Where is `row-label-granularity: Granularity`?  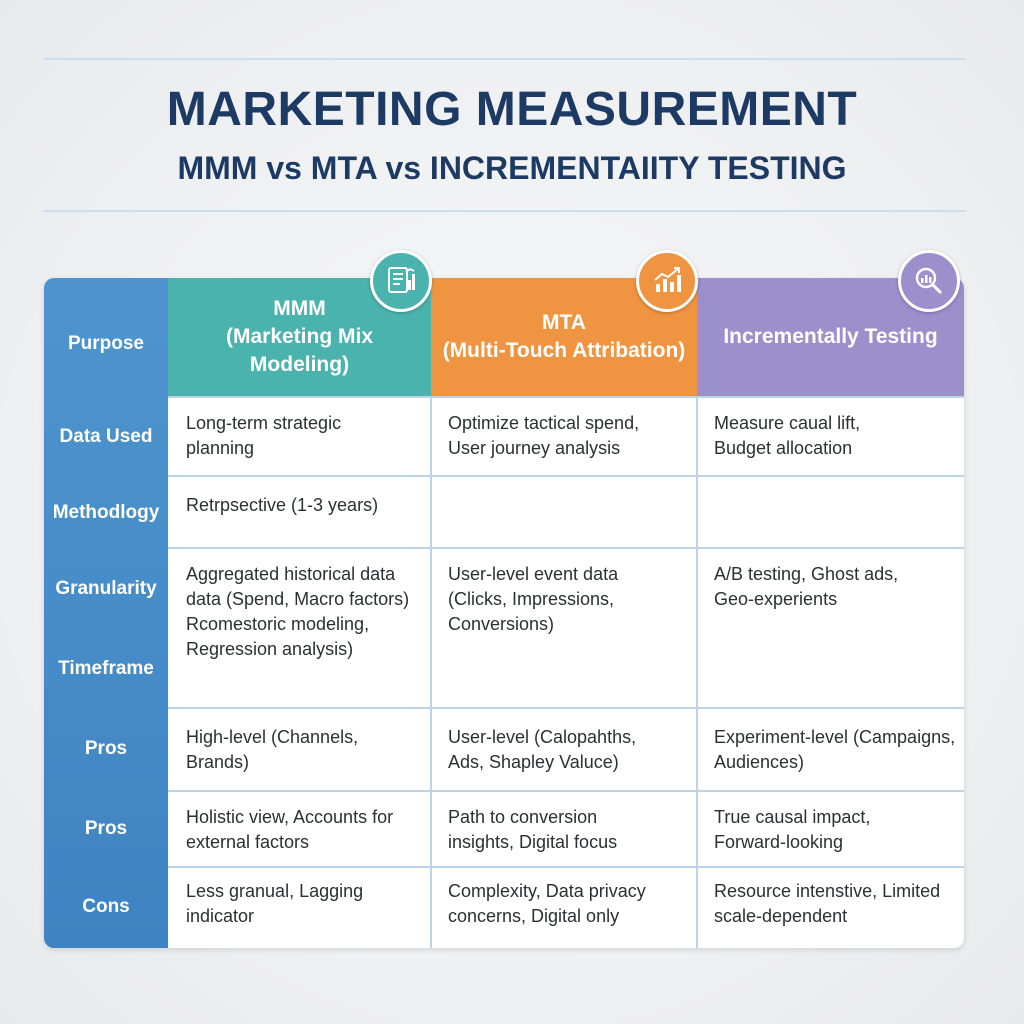
row-label-granularity: Granularity is located at coordinates (106, 588).